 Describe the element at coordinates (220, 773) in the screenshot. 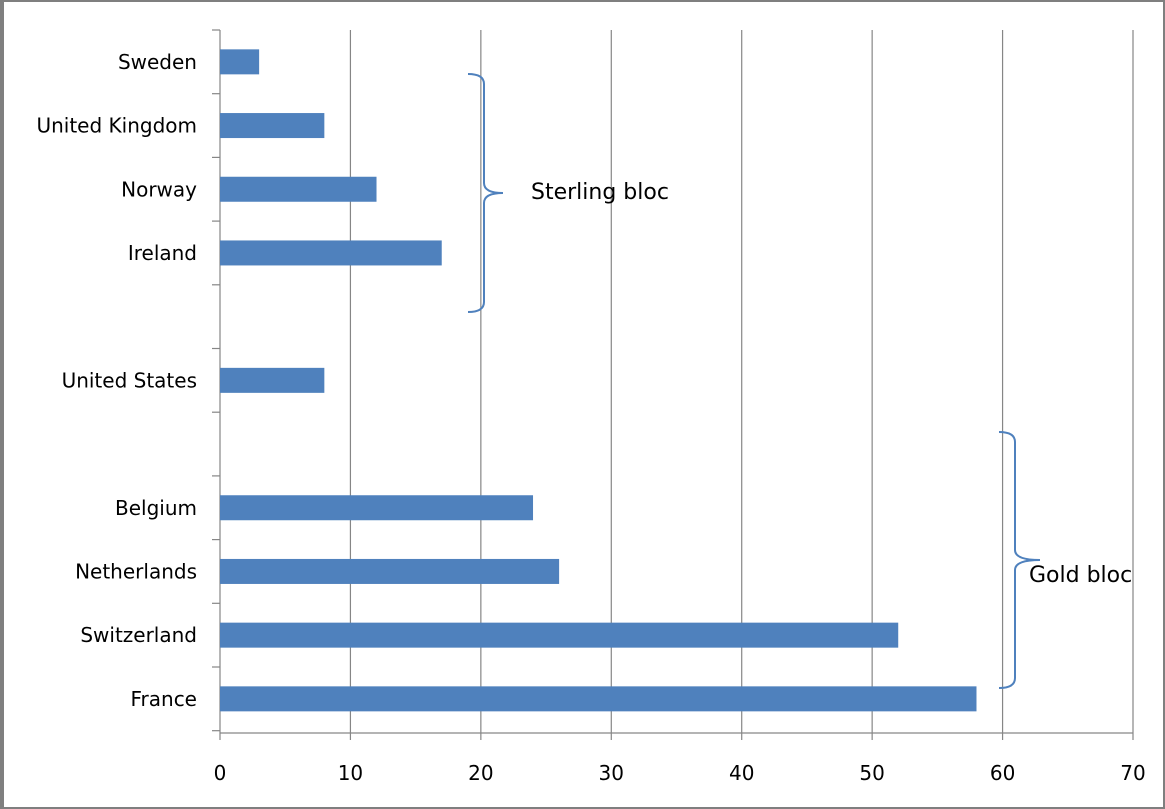

I see `x-tick-label-0: 0` at that location.